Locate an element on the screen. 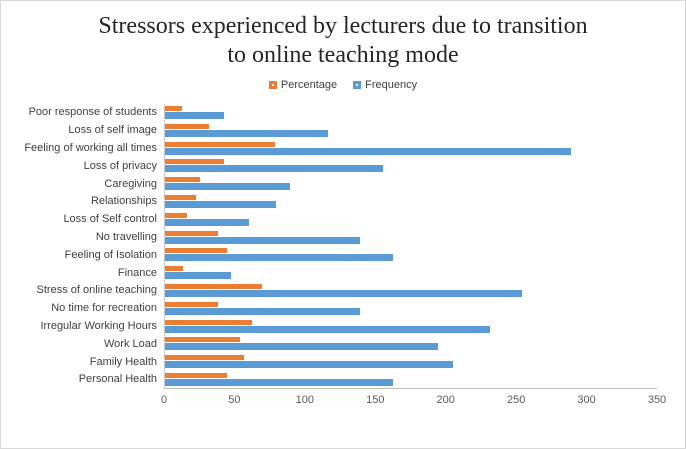 This screenshot has height=449, width=686. category-label: Loss of privacy is located at coordinates (120, 165).